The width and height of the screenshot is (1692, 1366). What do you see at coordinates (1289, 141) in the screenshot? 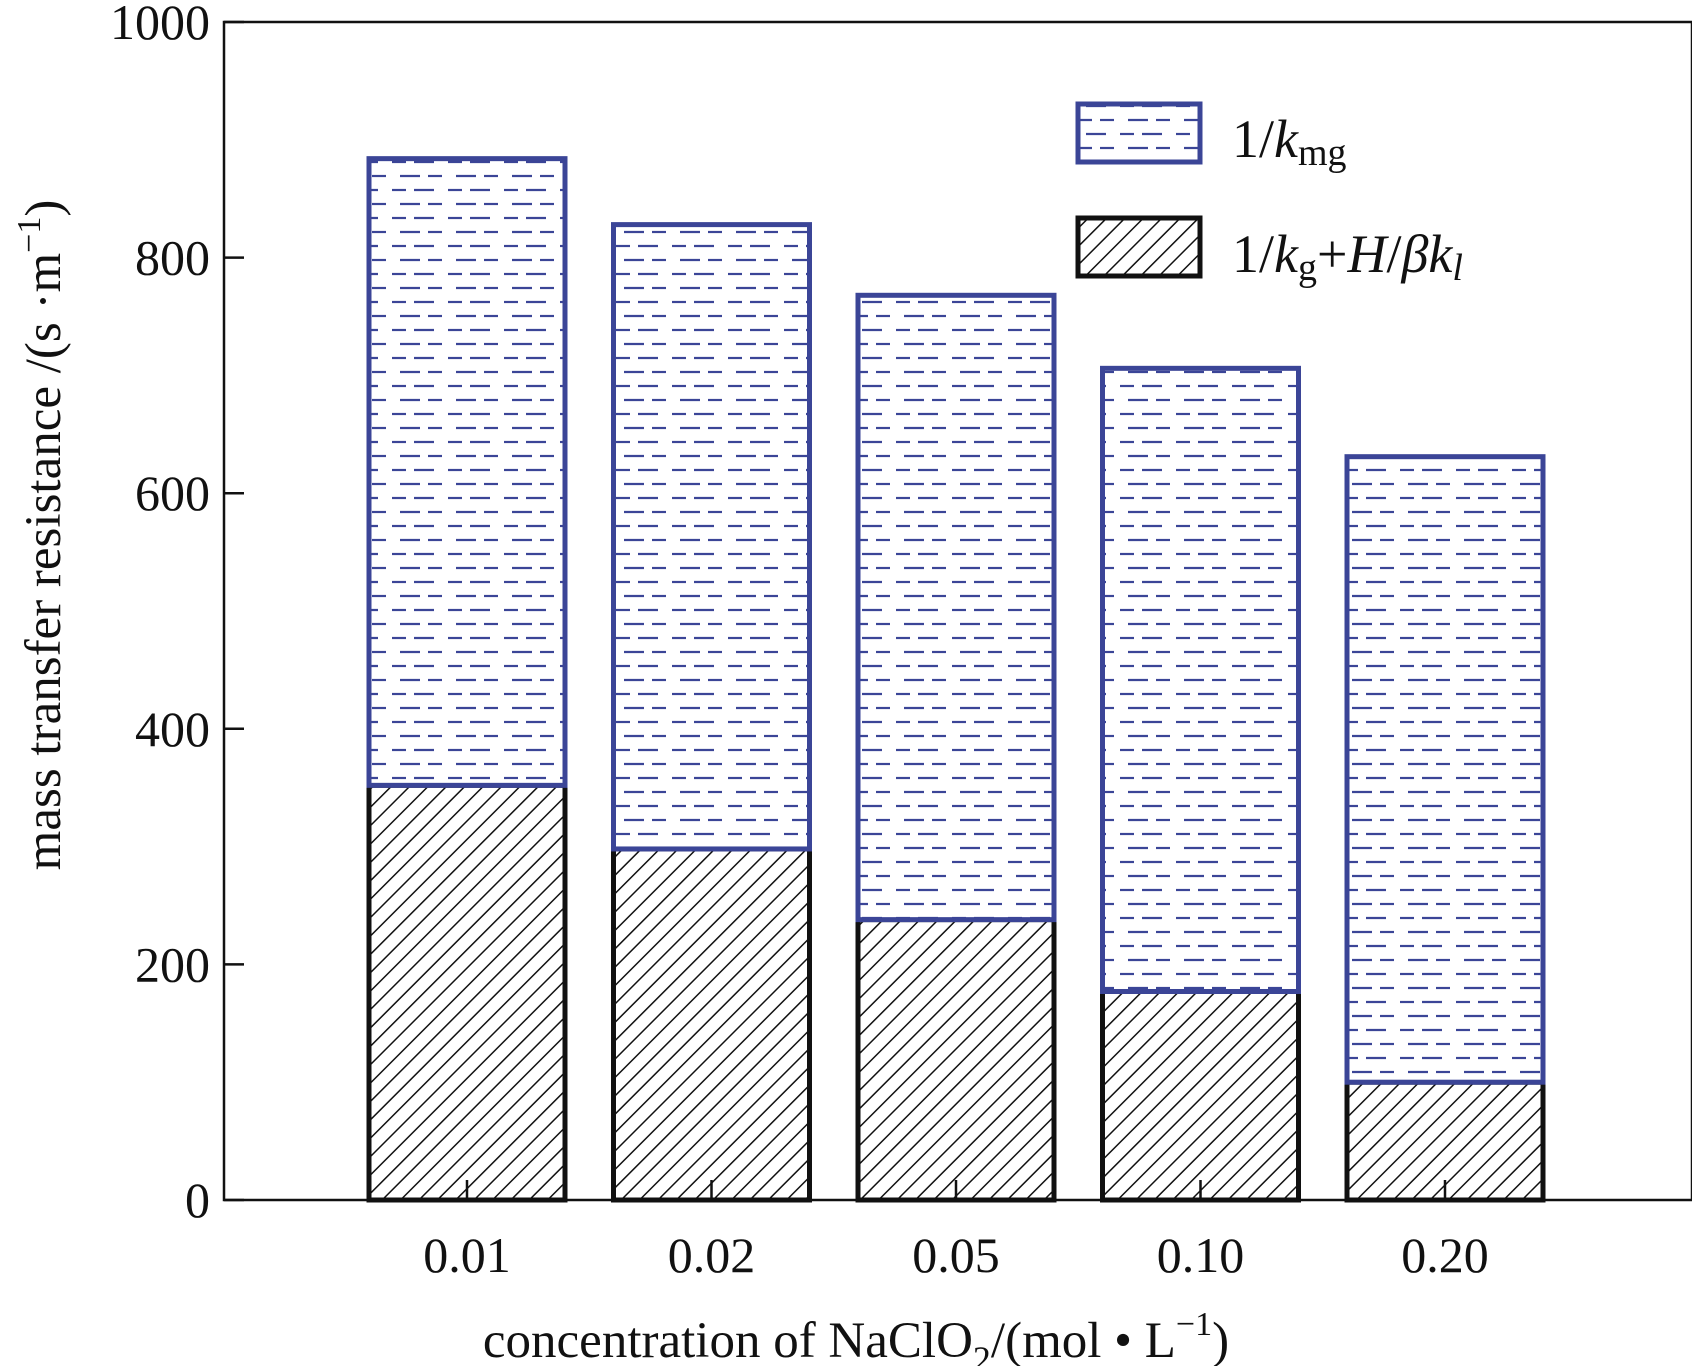
I see `legend-label-kmg: 1/kmg` at bounding box center [1289, 141].